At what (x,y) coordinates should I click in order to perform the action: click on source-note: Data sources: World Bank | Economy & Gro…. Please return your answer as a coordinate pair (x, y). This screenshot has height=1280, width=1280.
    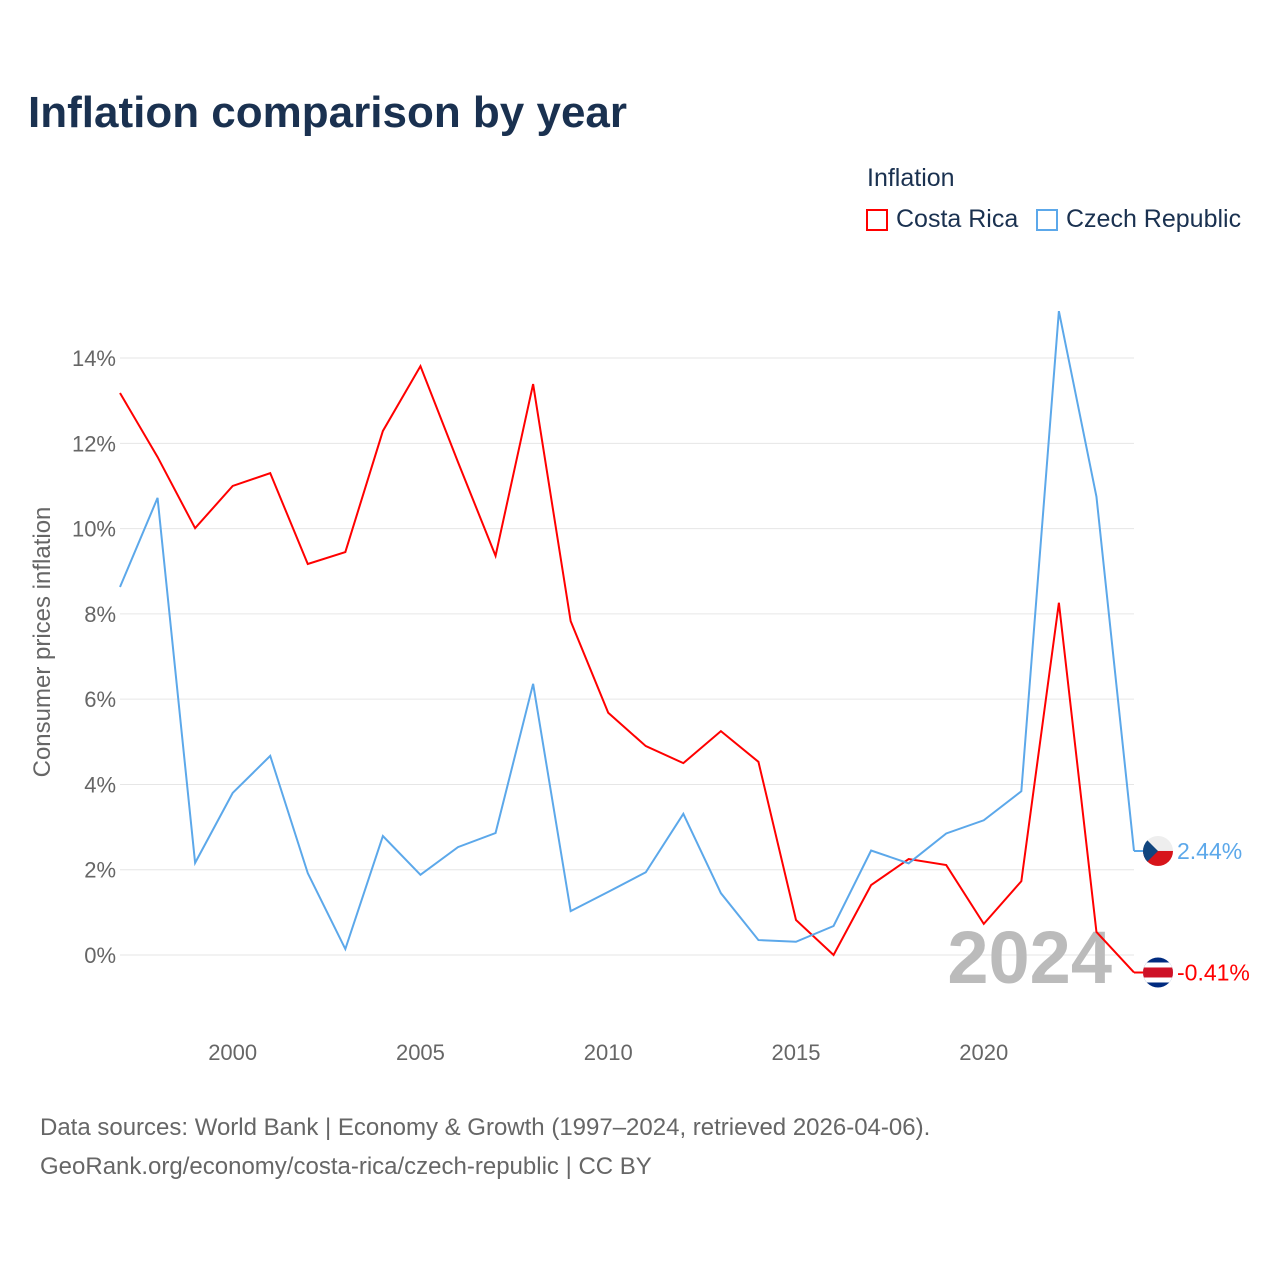
    Looking at the image, I should click on (485, 1147).